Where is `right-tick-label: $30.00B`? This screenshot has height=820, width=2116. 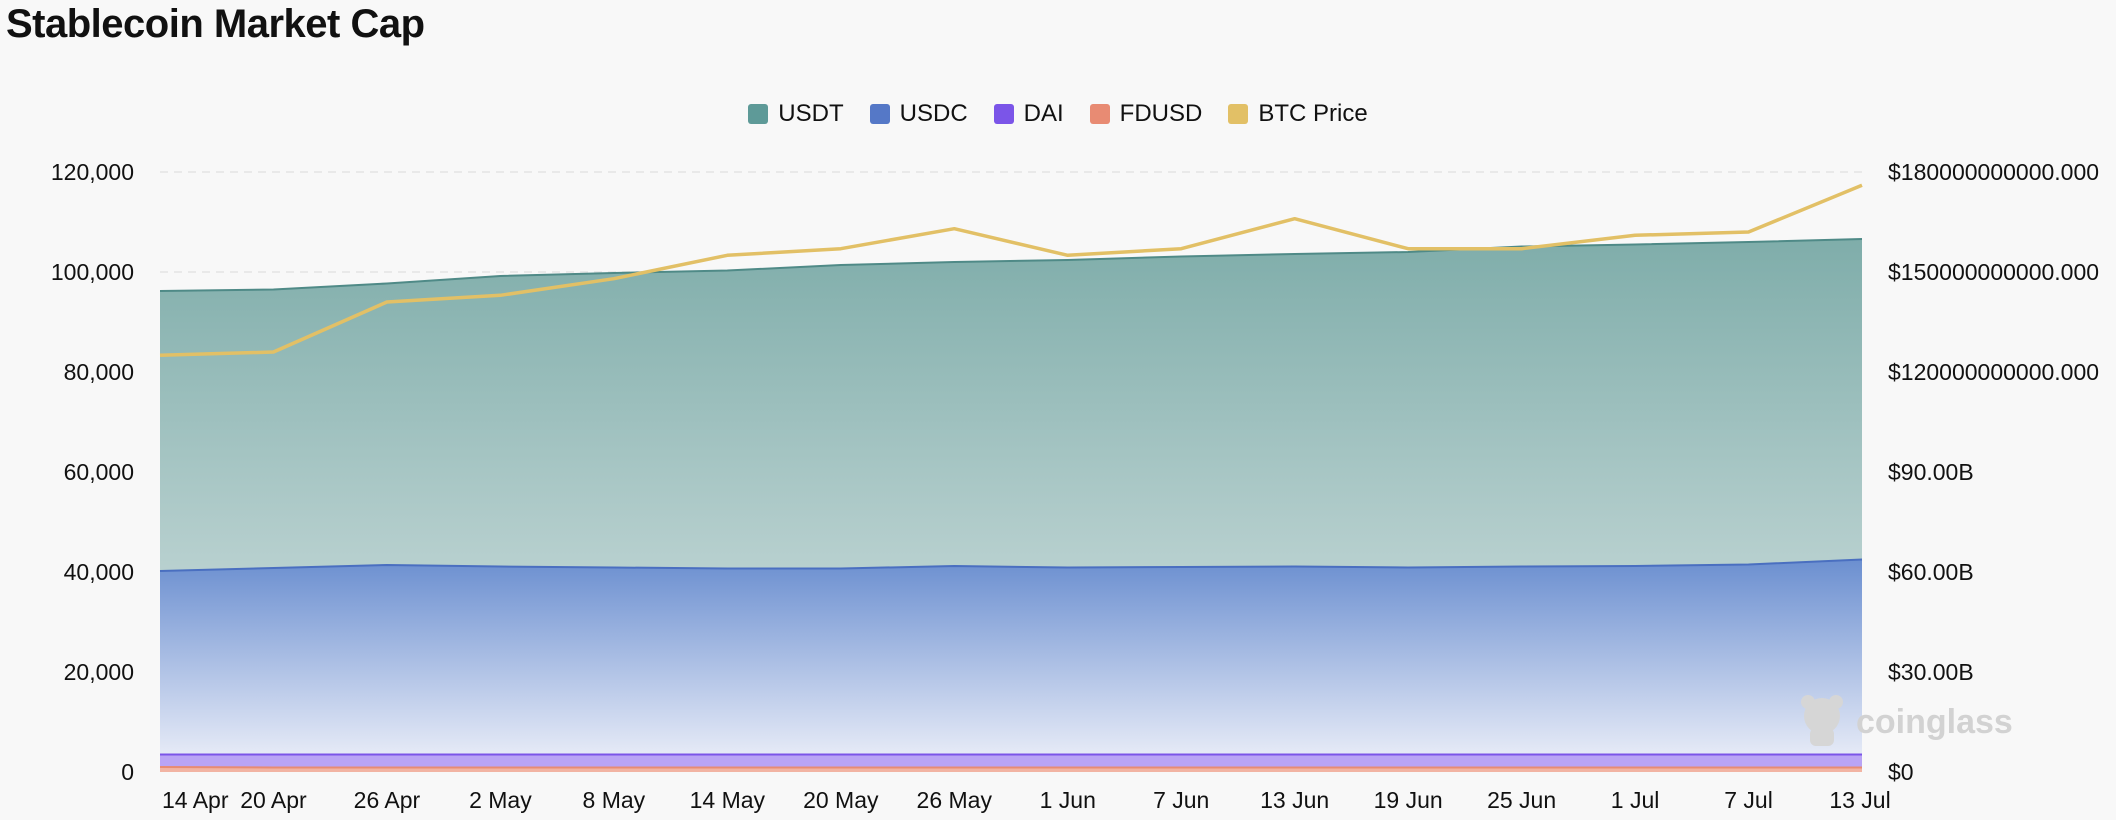
right-tick-label: $30.00B is located at coordinates (1931, 672).